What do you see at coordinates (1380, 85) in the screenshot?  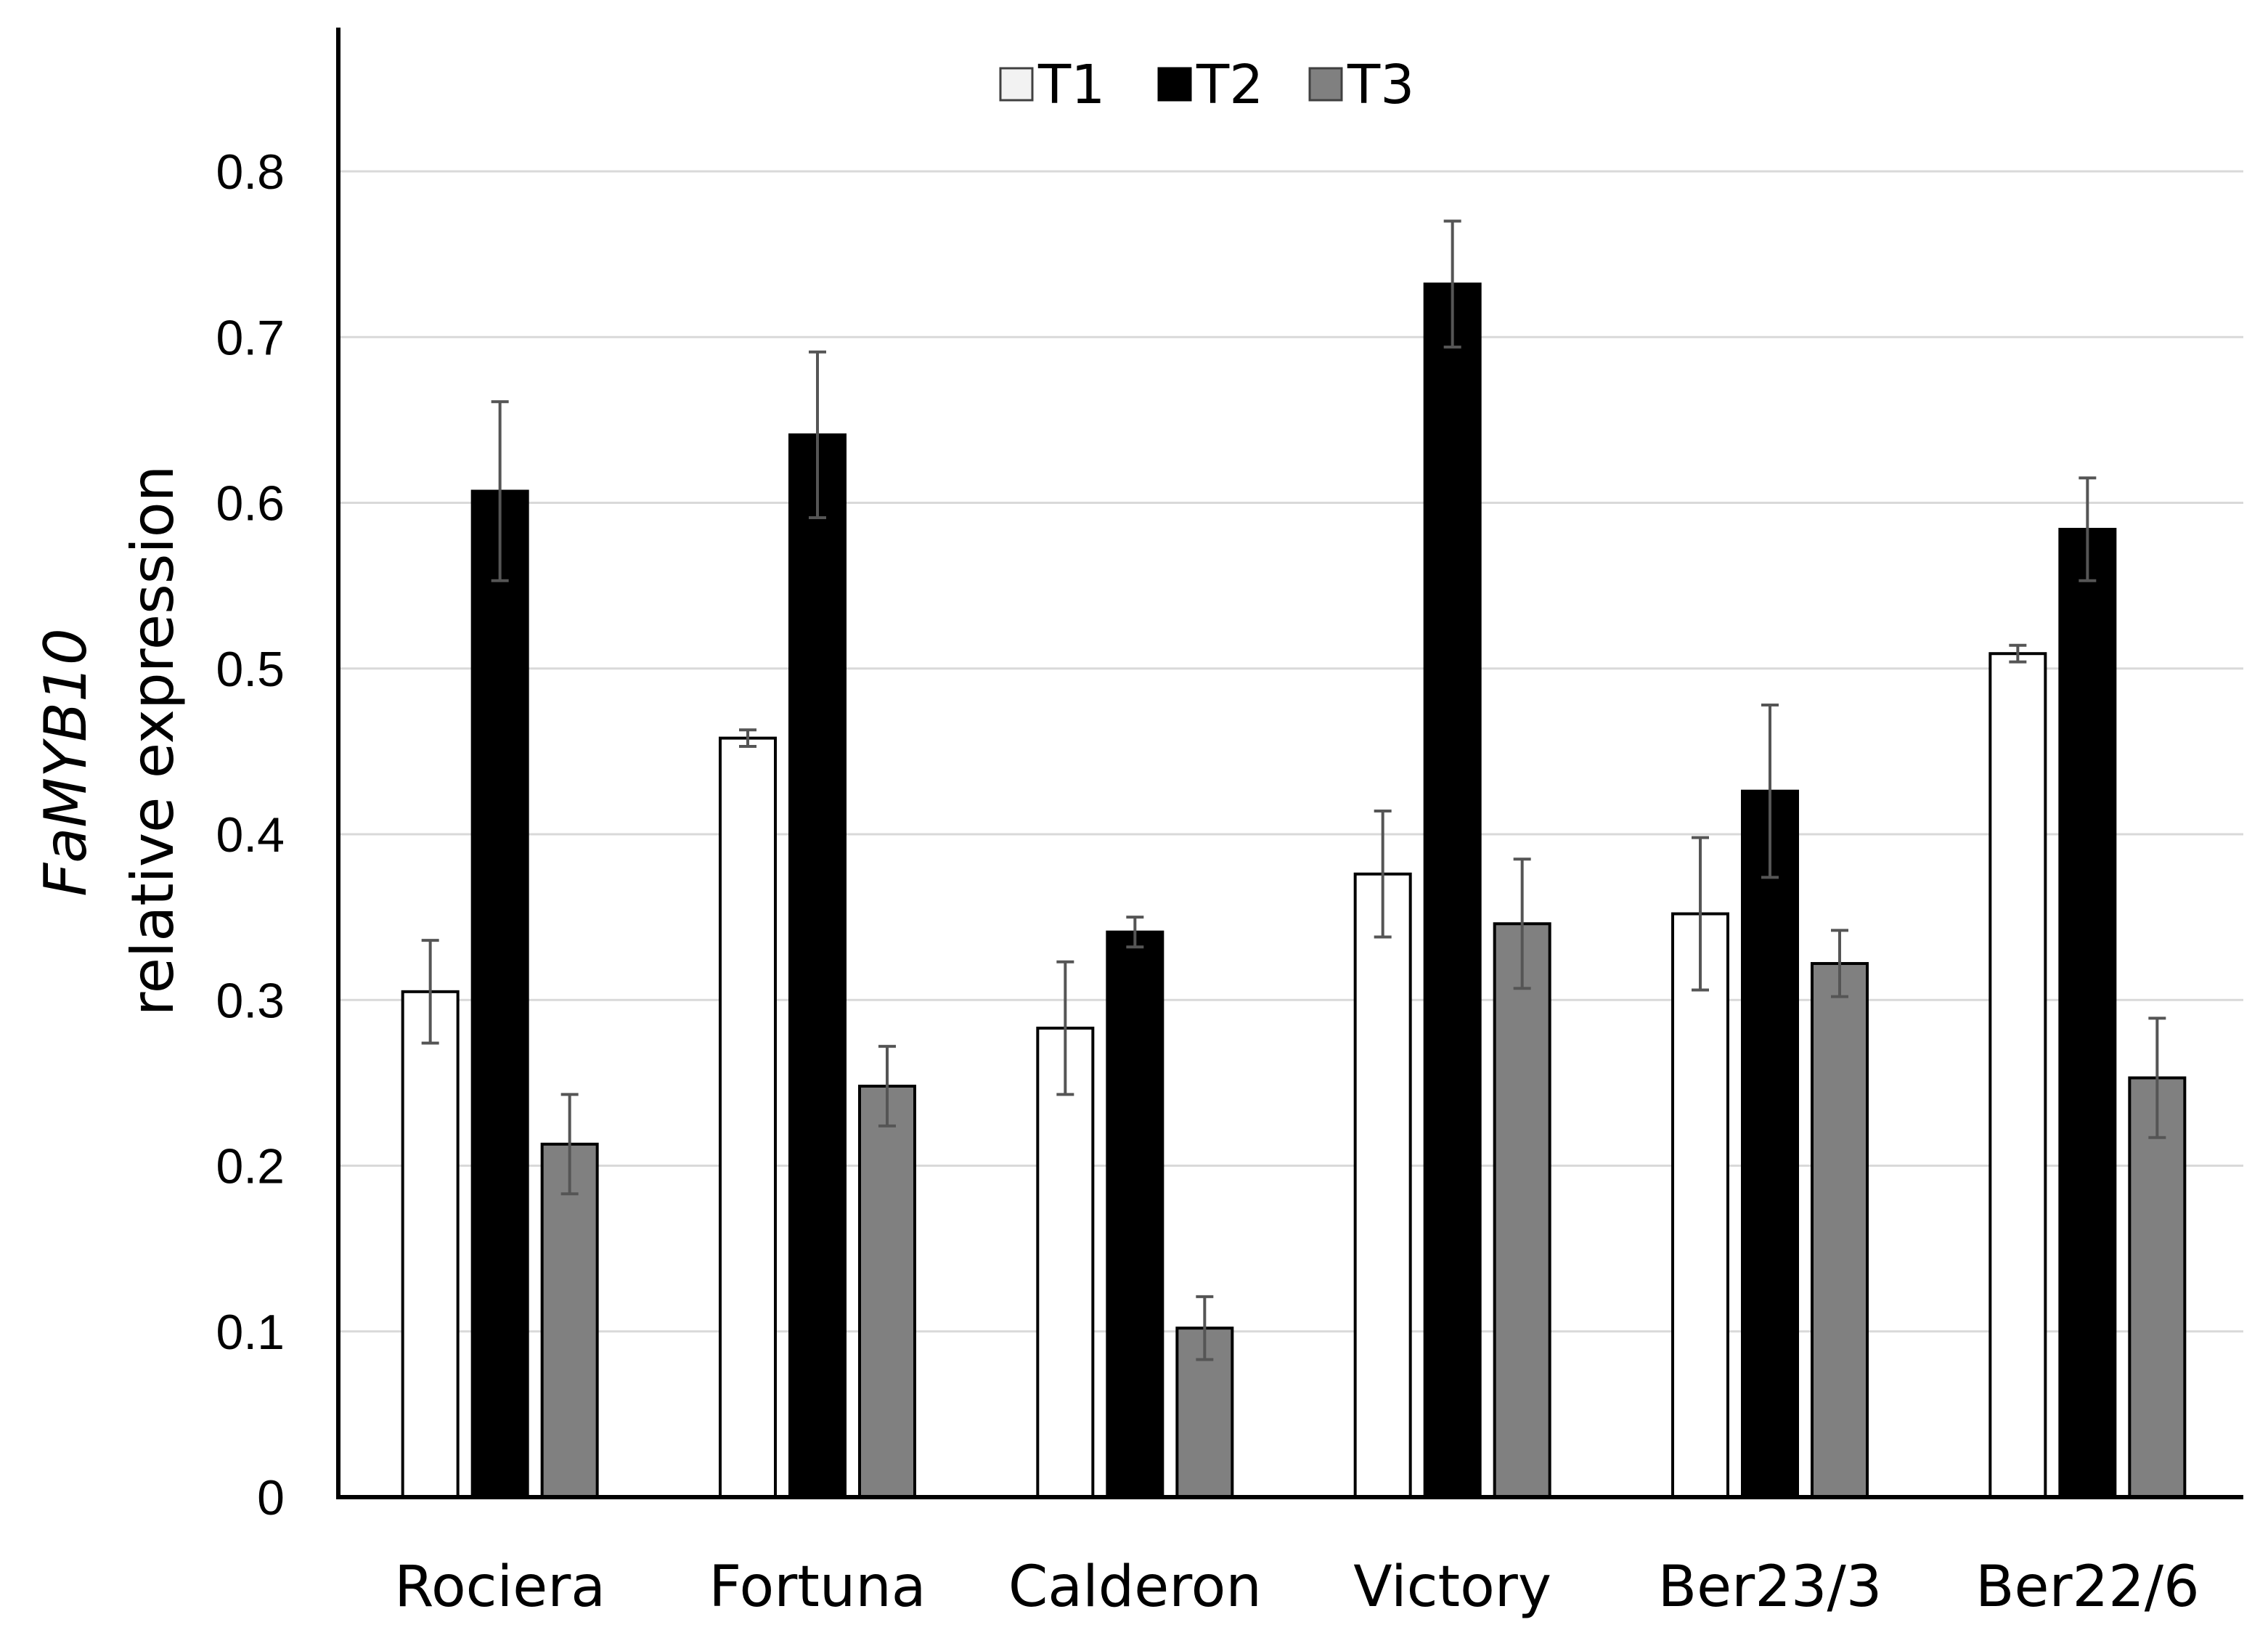 I see `legend-label: T3` at bounding box center [1380, 85].